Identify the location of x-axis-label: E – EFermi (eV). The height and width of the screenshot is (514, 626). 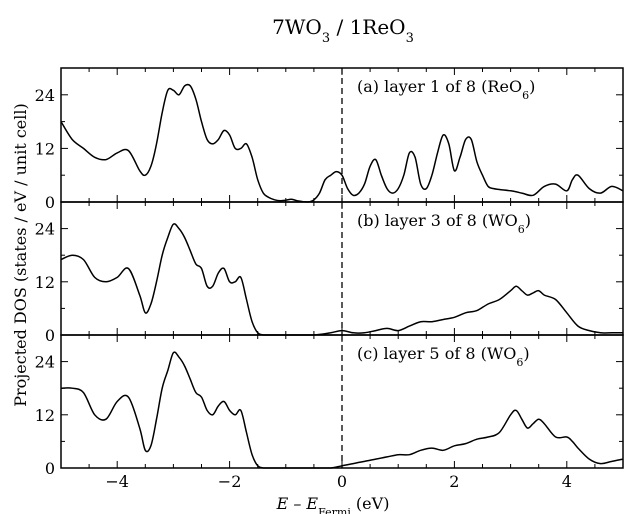
(333, 504).